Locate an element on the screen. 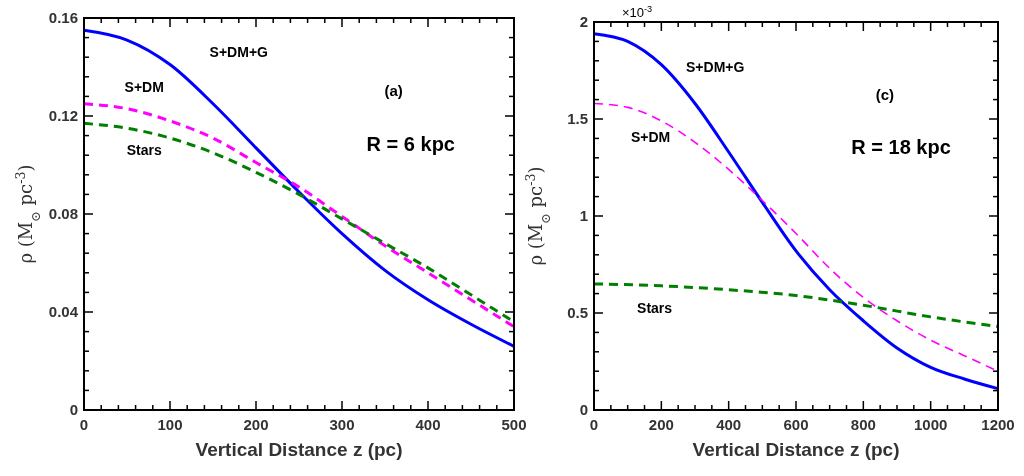 The image size is (1024, 476). line-series is located at coordinates (796, 305).